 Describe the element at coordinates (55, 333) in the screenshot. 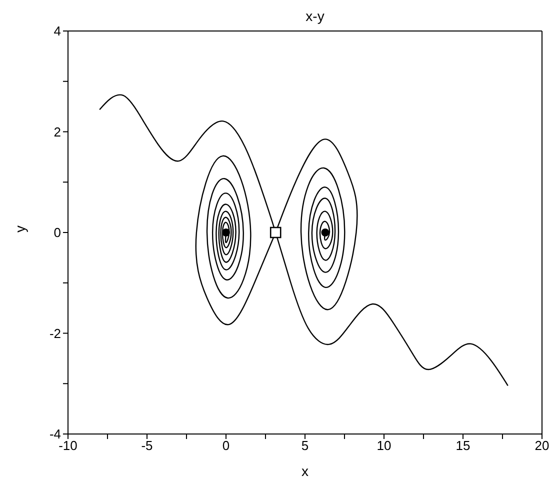

I see `y-tick-label: -2` at that location.